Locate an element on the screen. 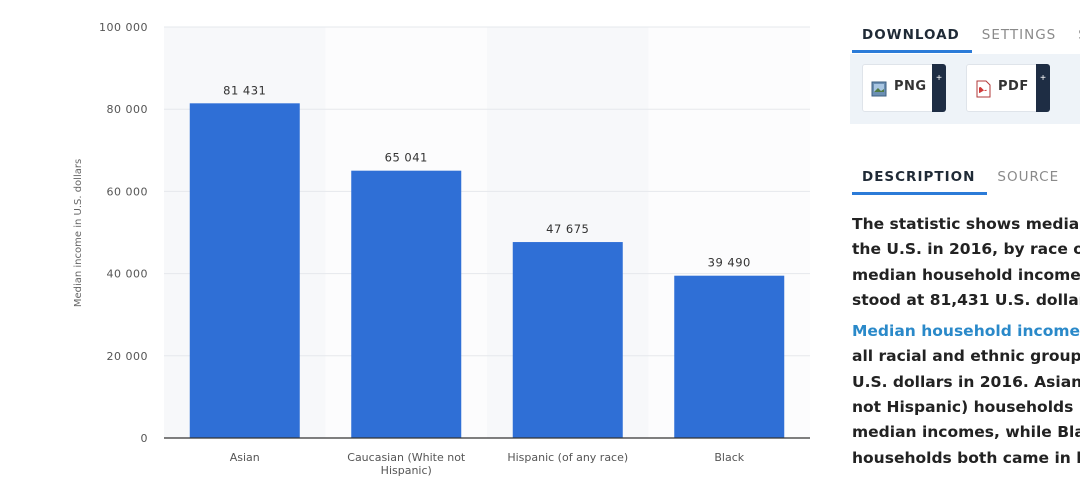 The height and width of the screenshot is (483, 1080). png-label: PNG is located at coordinates (910, 86).